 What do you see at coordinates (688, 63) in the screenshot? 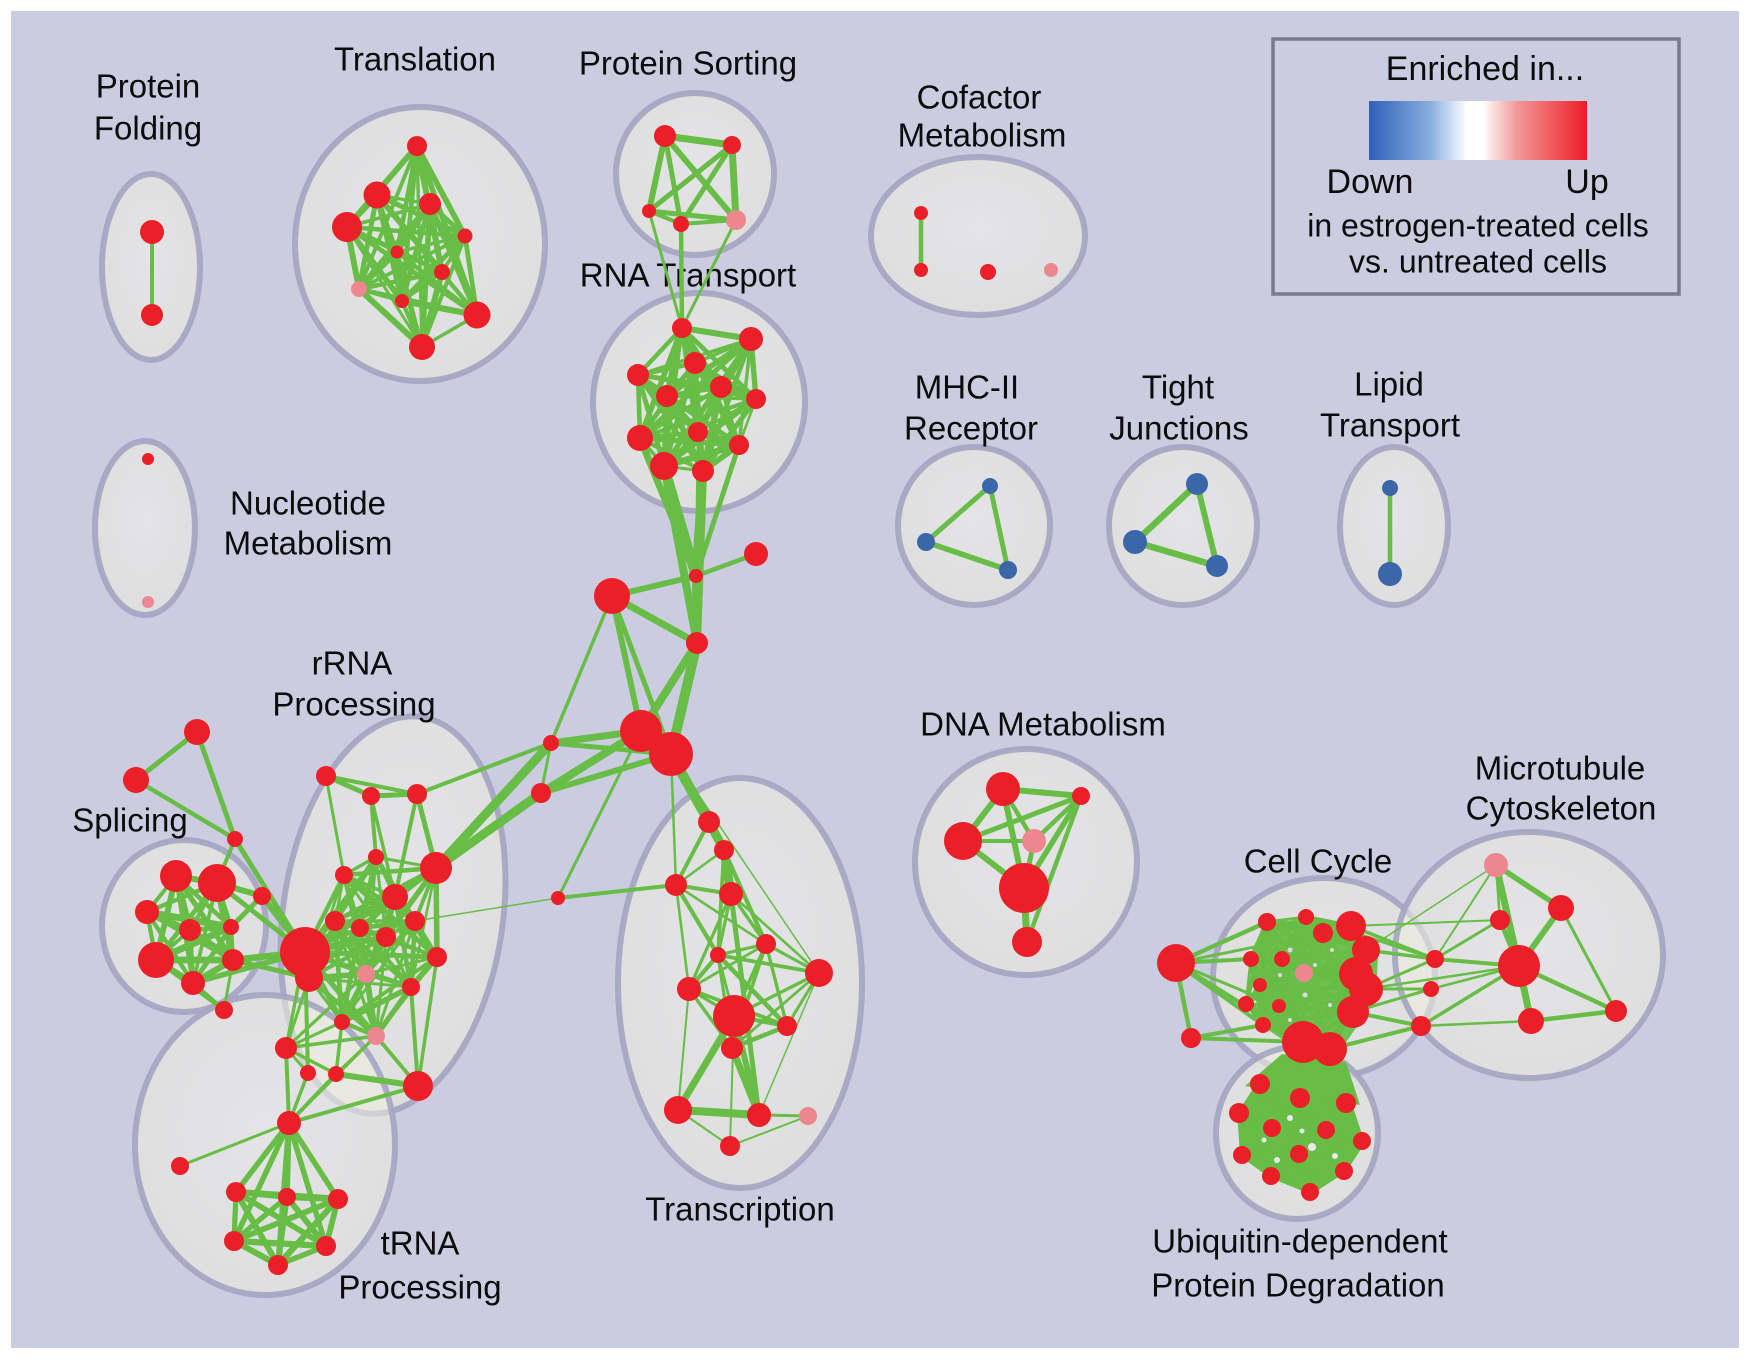
I see `svg-text: Protein Sorting` at bounding box center [688, 63].